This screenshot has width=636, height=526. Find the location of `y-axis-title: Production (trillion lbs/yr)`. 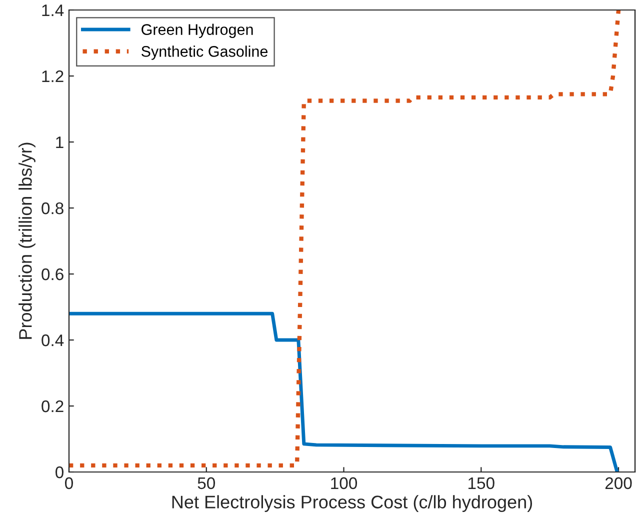

y-axis-title: Production (trillion lbs/yr) is located at coordinates (27, 240).